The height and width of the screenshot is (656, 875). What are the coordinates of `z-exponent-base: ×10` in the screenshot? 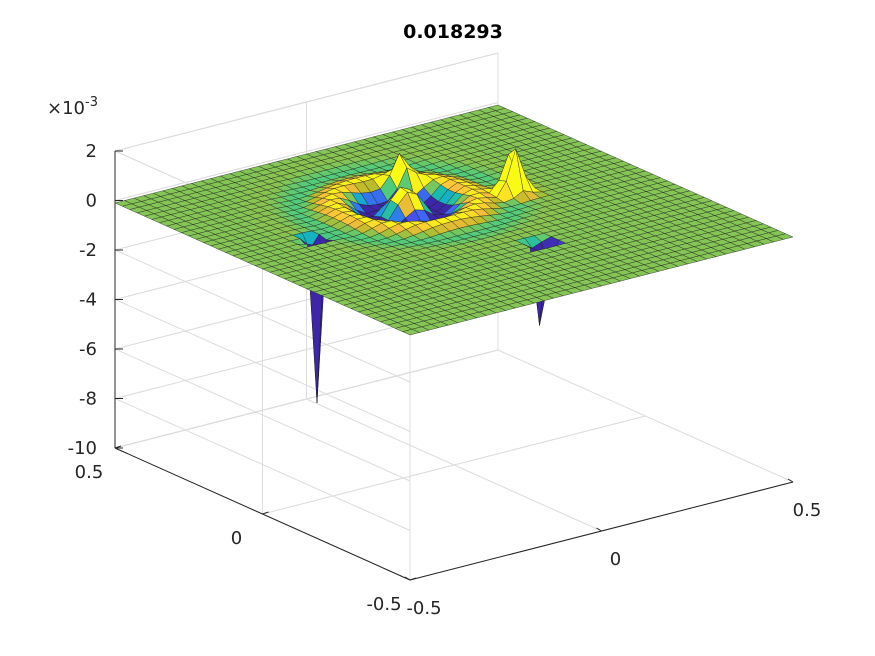 It's located at (66, 108).